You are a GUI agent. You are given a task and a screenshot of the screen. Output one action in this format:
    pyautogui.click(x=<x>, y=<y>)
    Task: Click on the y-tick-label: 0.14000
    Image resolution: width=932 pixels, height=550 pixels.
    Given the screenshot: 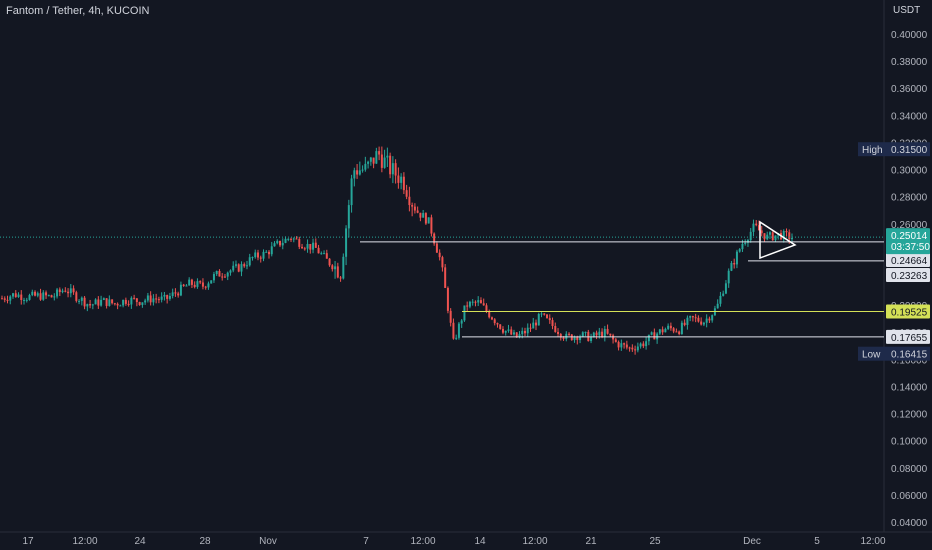 What is the action you would take?
    pyautogui.click(x=909, y=387)
    